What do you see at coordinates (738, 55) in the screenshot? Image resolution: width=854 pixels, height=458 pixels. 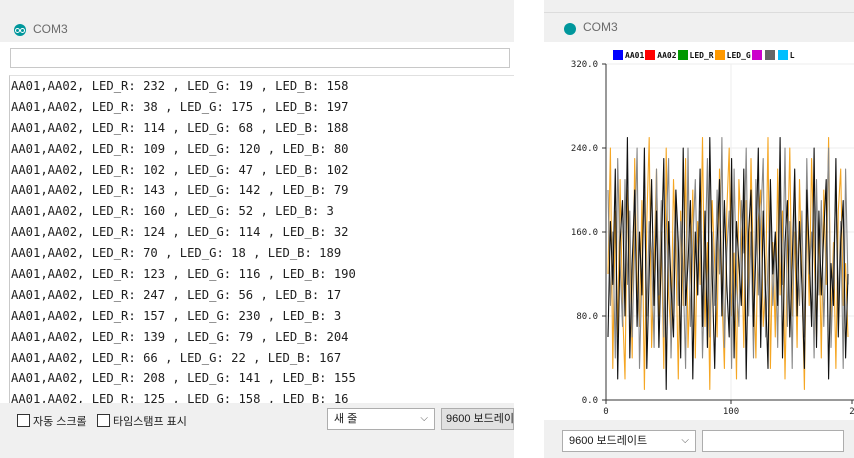 I see `legend-label: LED_G` at bounding box center [738, 55].